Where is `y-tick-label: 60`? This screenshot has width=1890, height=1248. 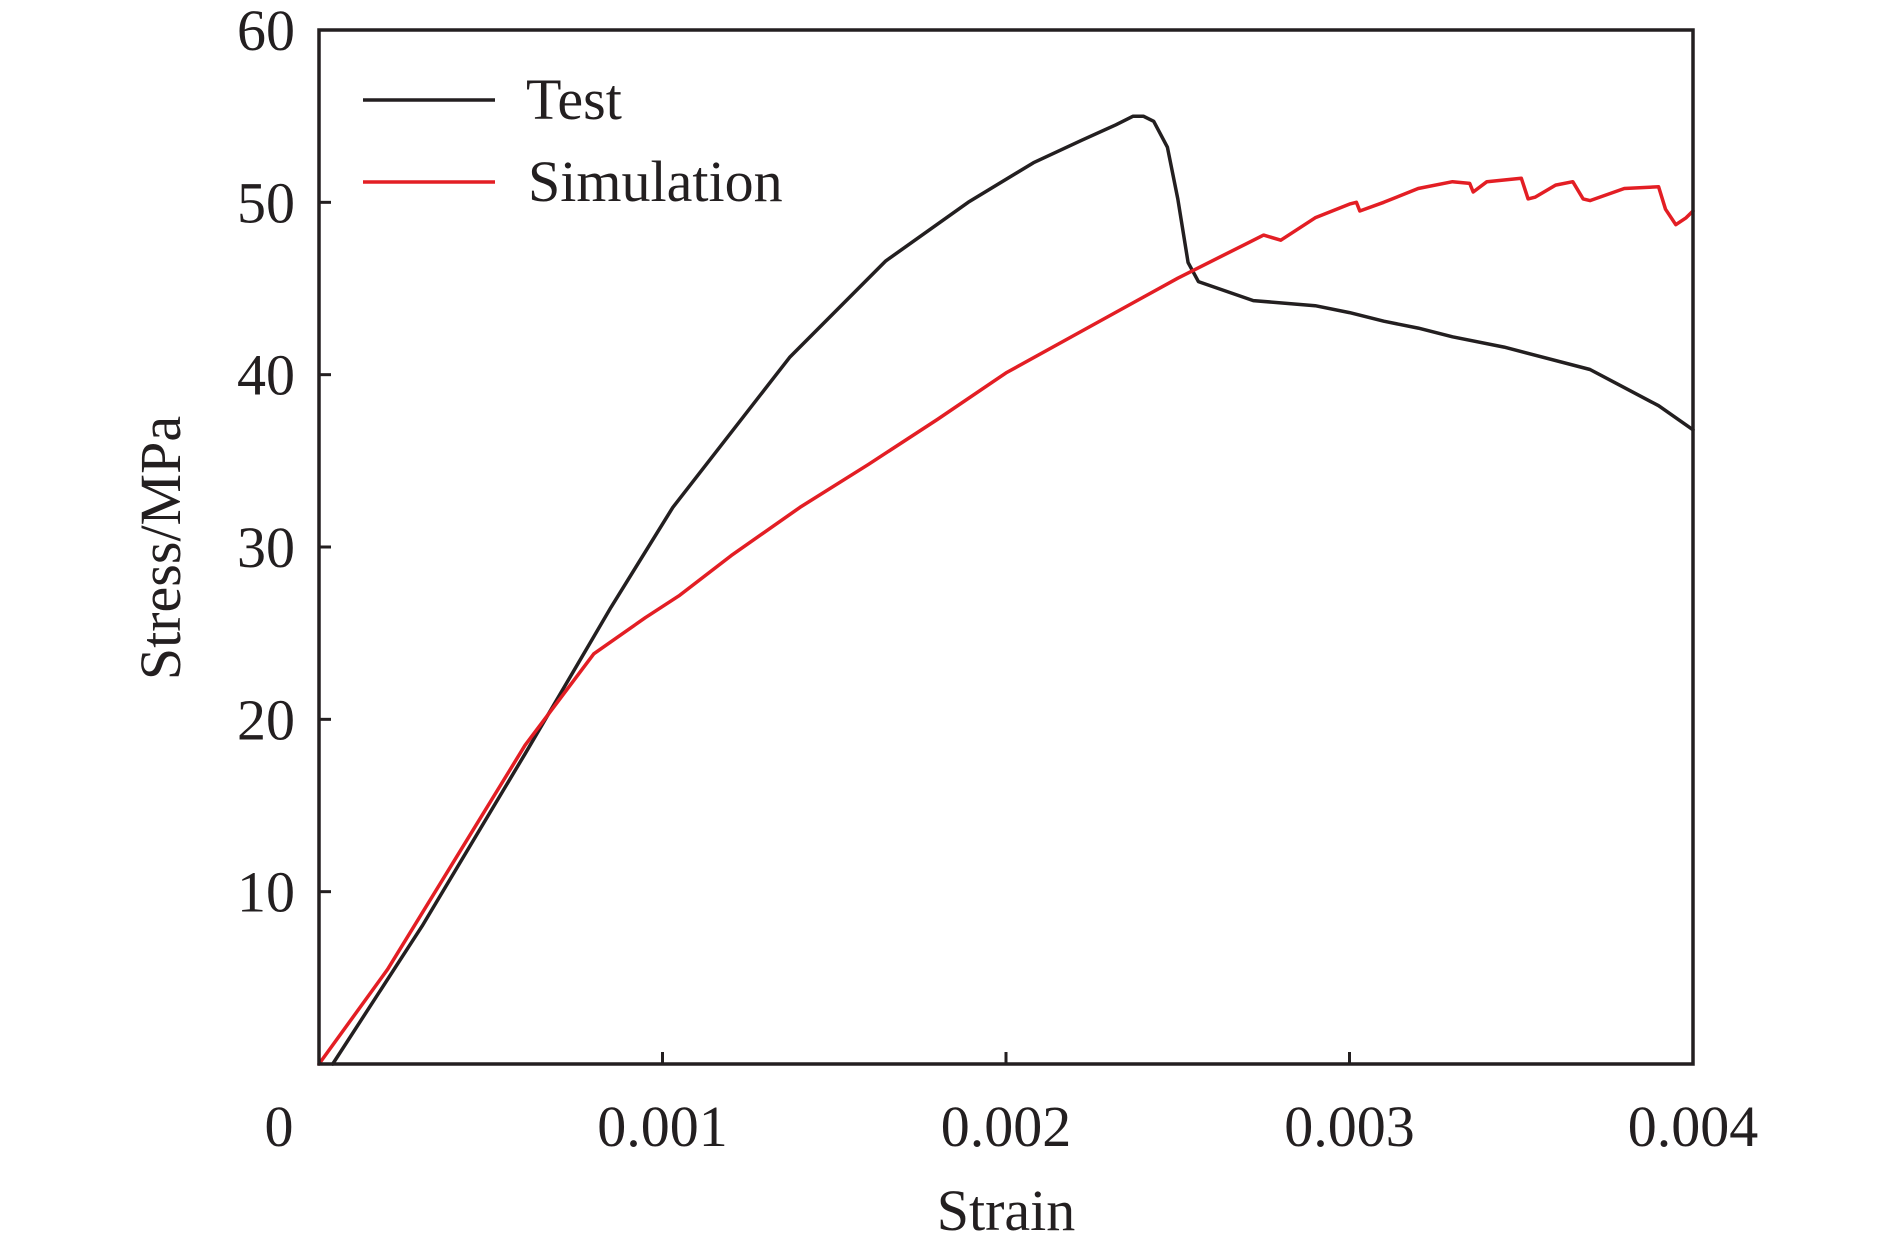 y-tick-label: 60 is located at coordinates (266, 31).